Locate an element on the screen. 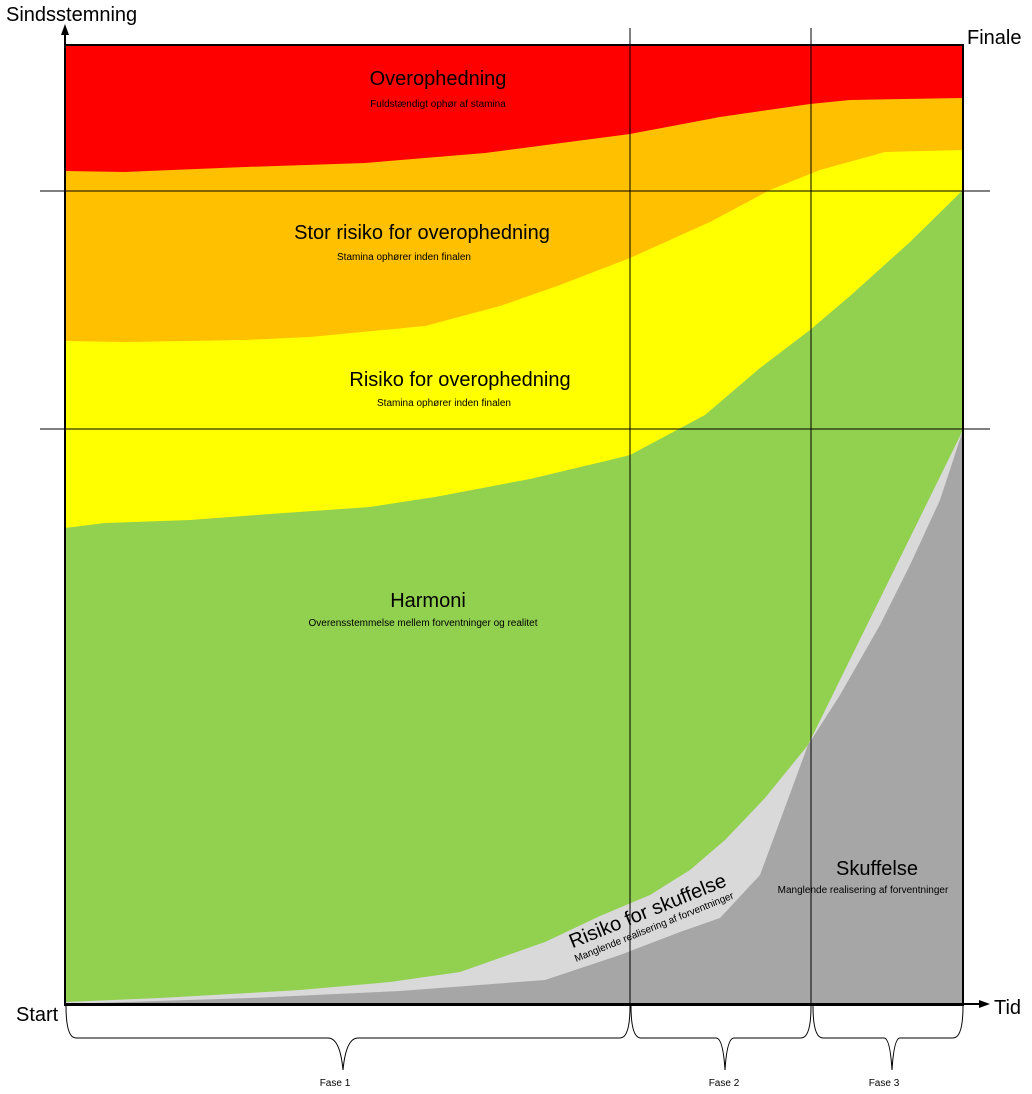 The height and width of the screenshot is (1094, 1032). zone-risiko-overophedning-subtitle: Stamina ophører inden finalen is located at coordinates (444, 403).